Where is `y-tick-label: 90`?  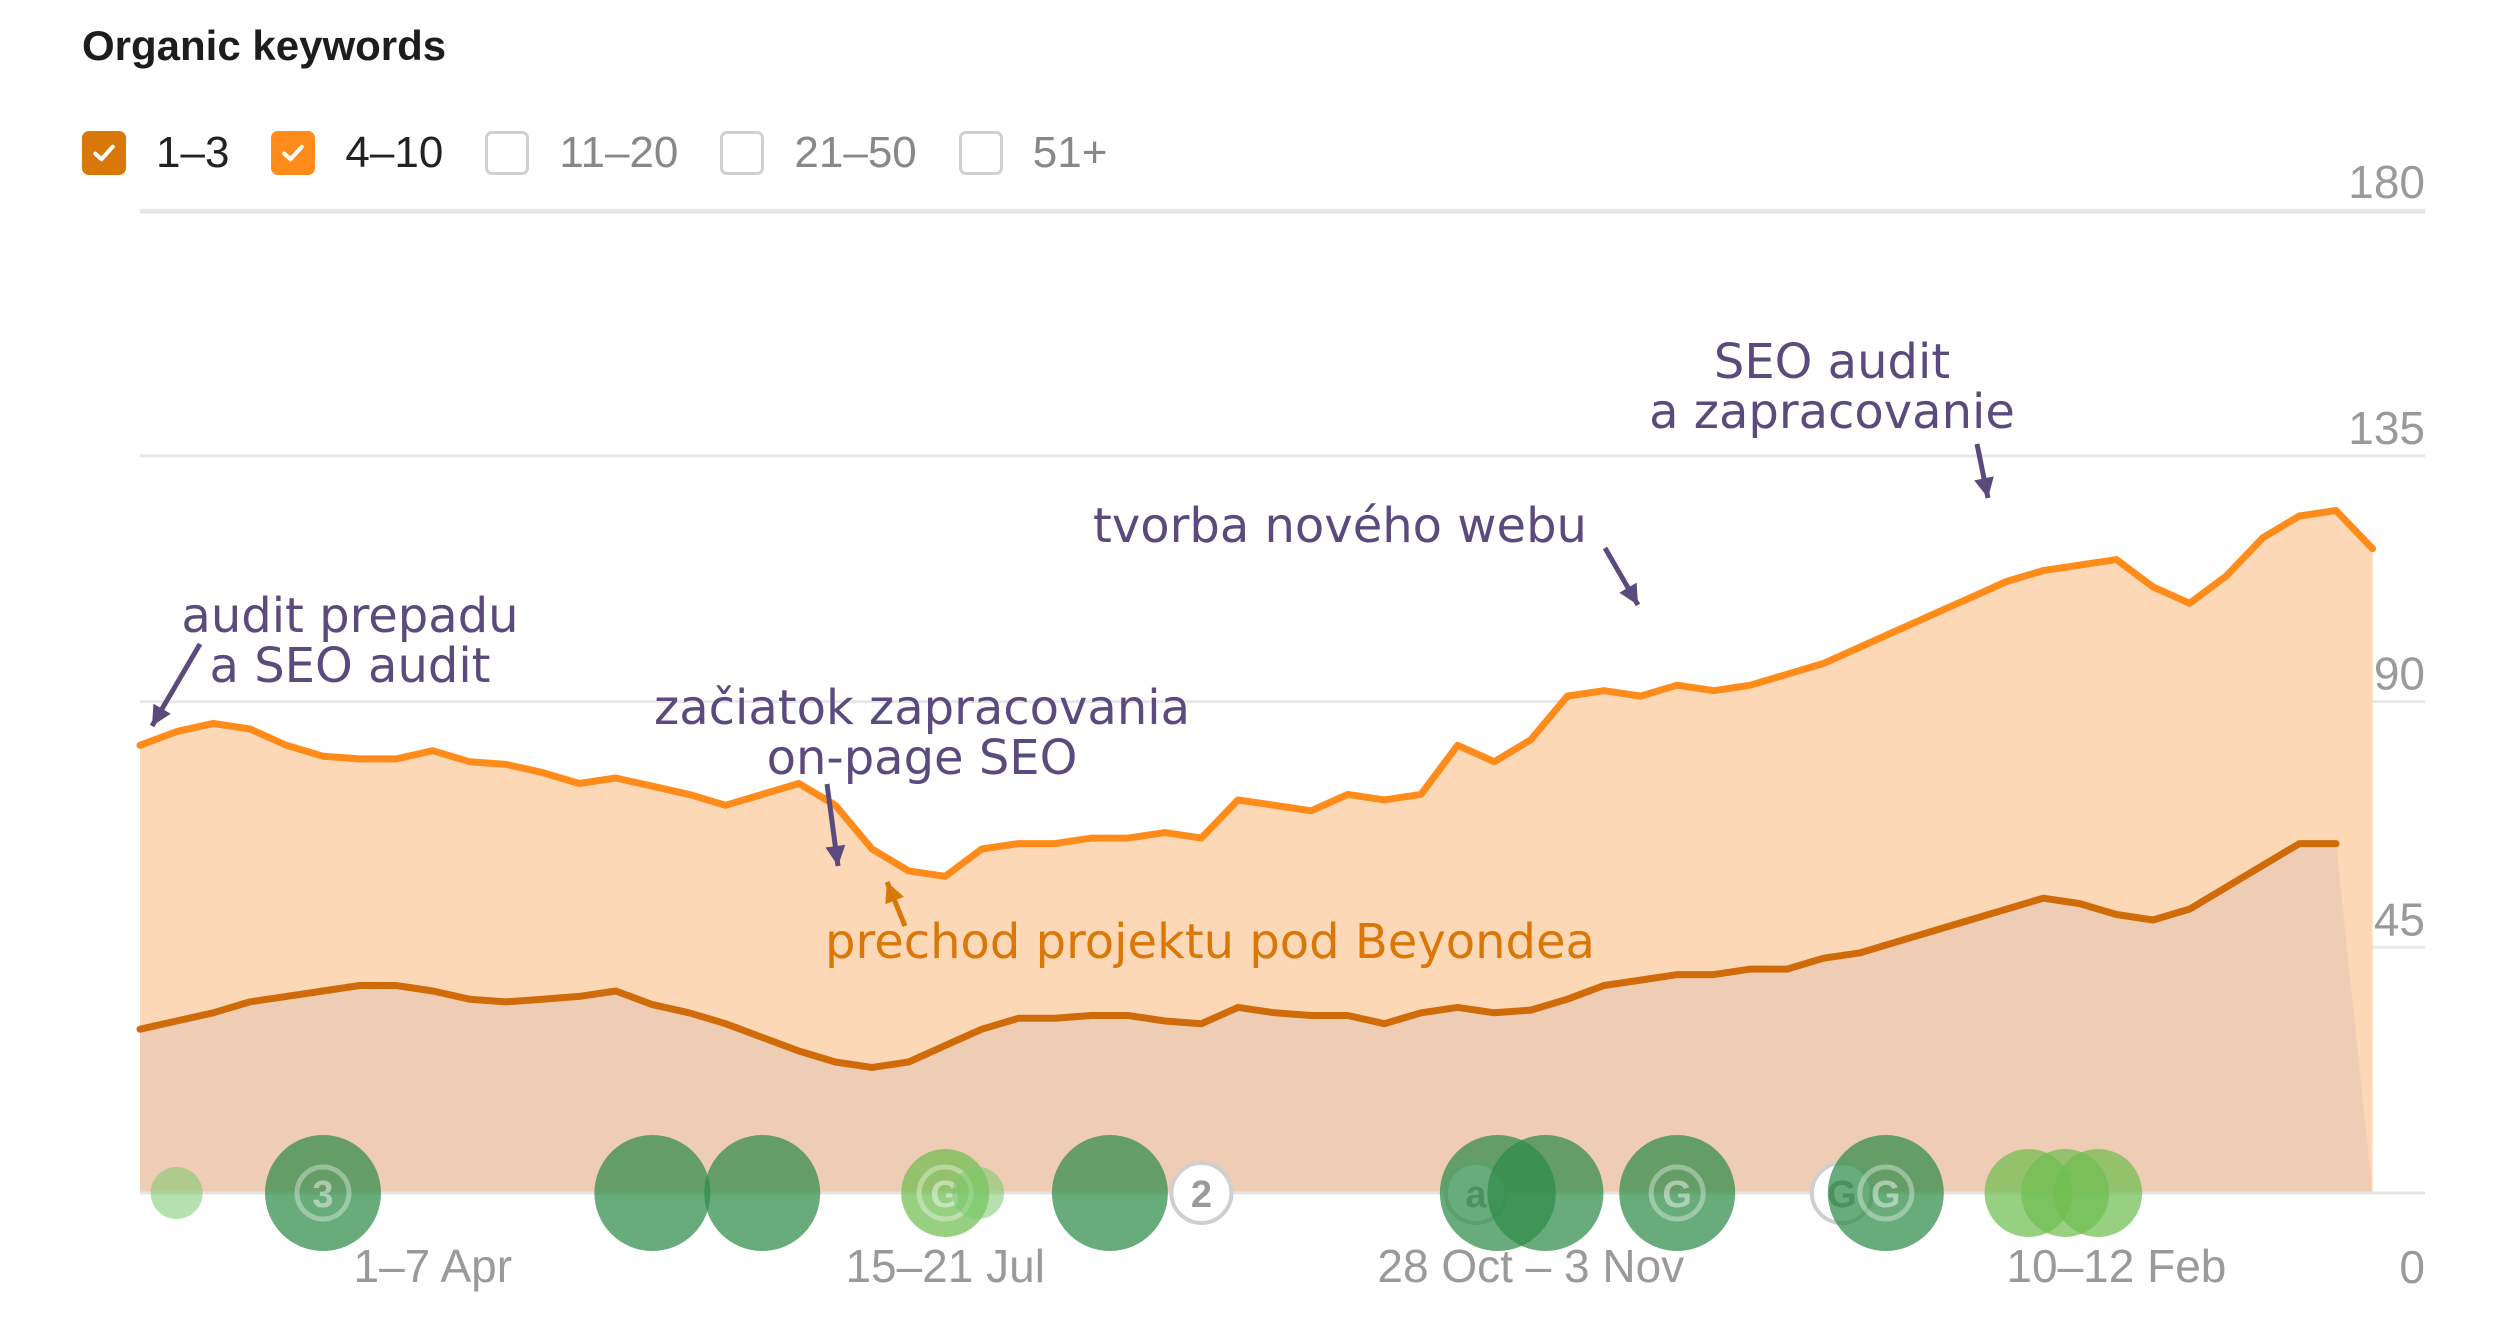
y-tick-label: 90 is located at coordinates (2399, 674).